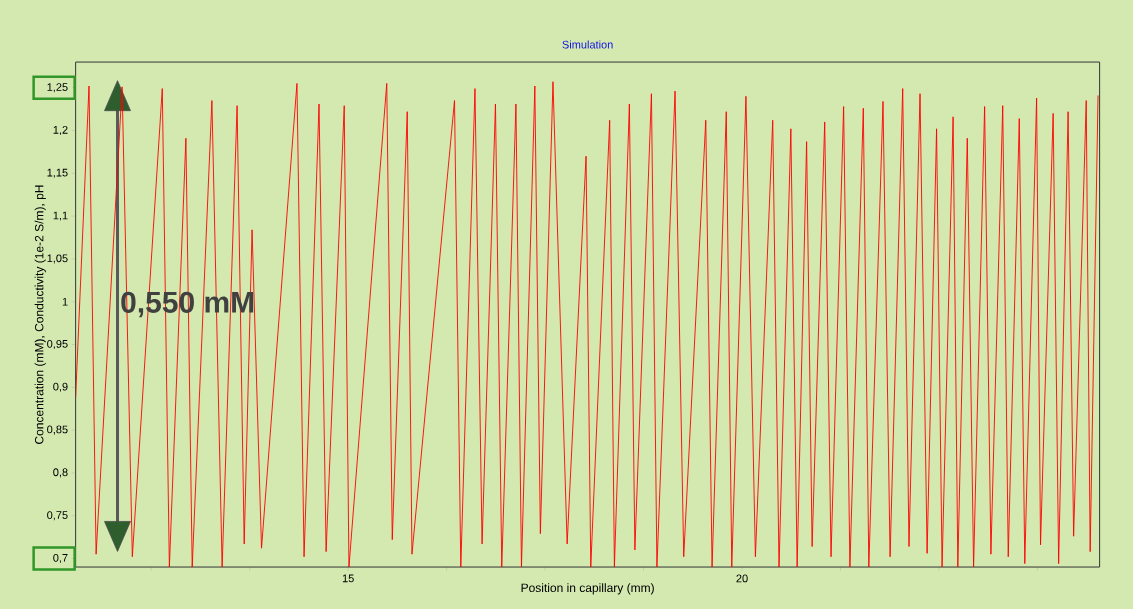  I want to click on chart-title: Simulation, so click(587, 44).